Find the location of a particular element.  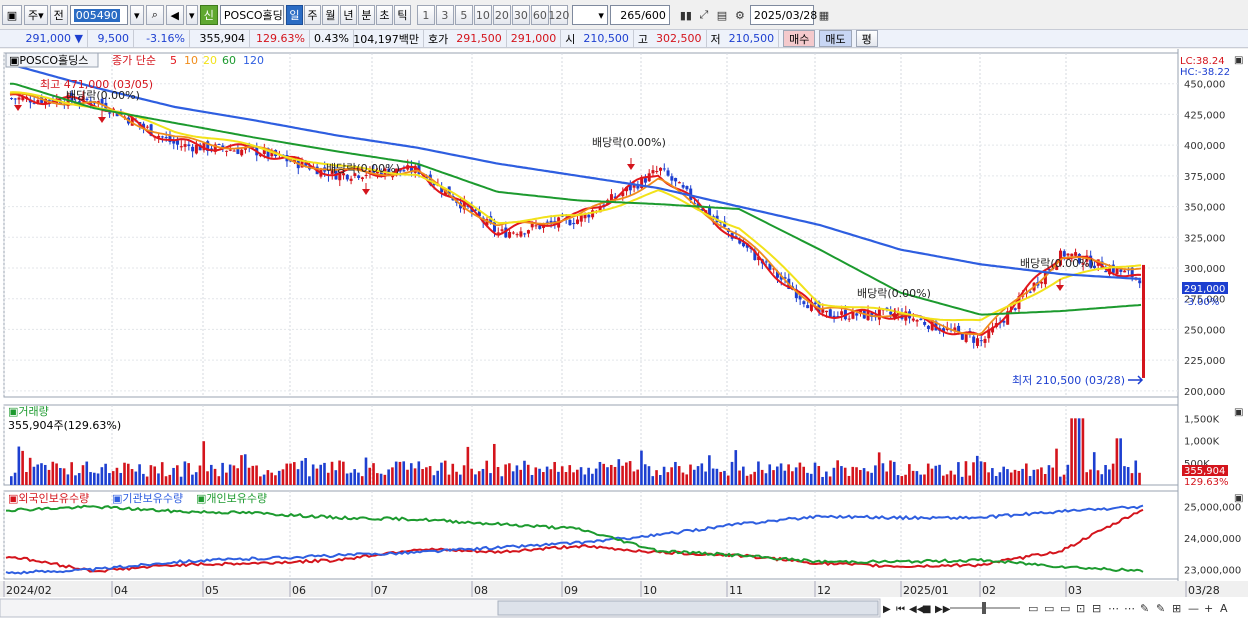

save-icon: ▤ is located at coordinates (722, 15).